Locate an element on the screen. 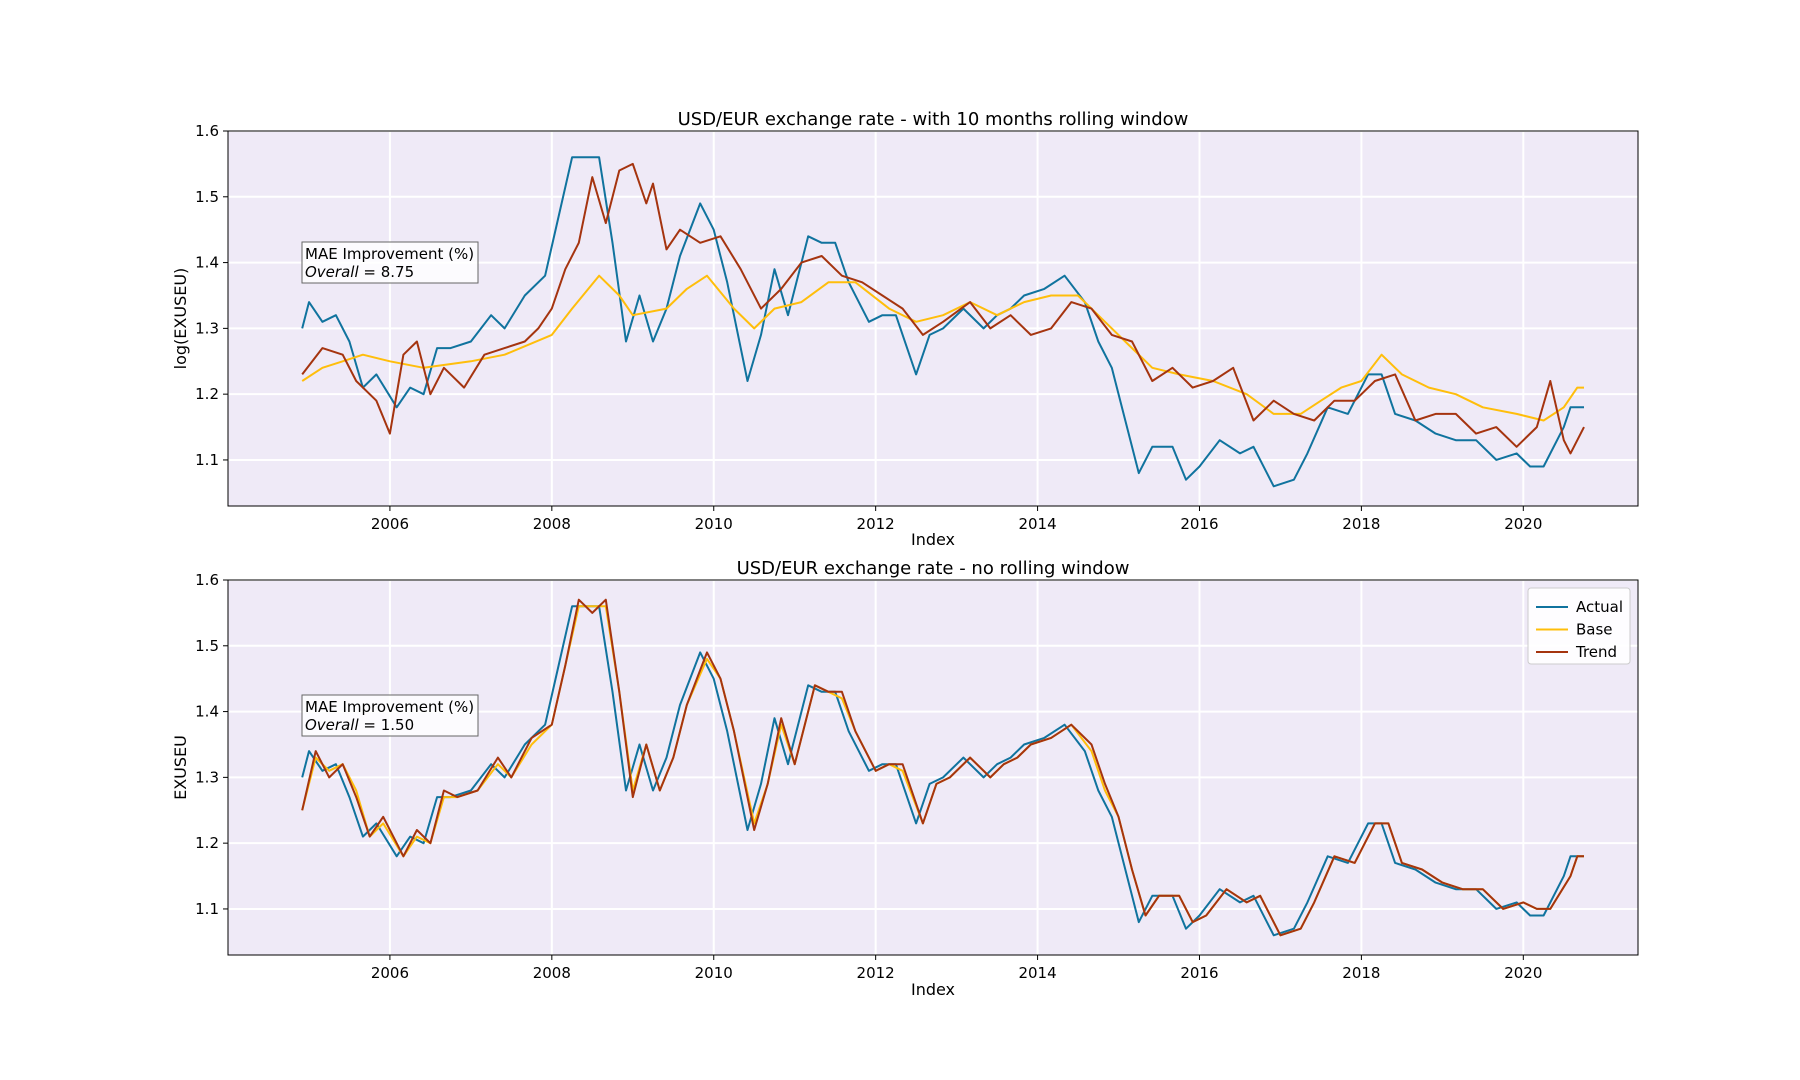 The height and width of the screenshot is (1080, 1800). annotation-line2: Overall = 8.75 is located at coordinates (359, 272).